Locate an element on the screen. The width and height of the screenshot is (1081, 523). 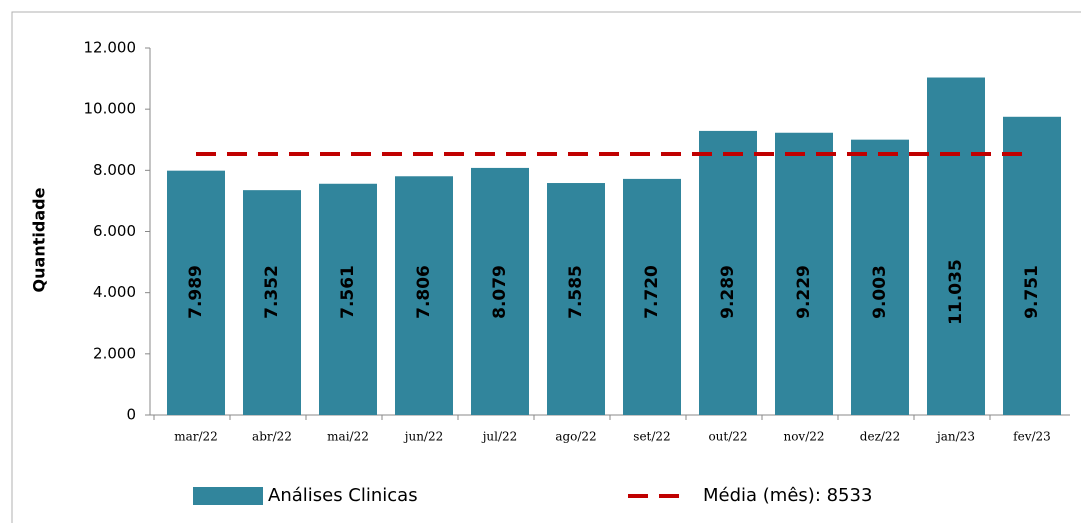
legend-swatch is located at coordinates (228, 496).